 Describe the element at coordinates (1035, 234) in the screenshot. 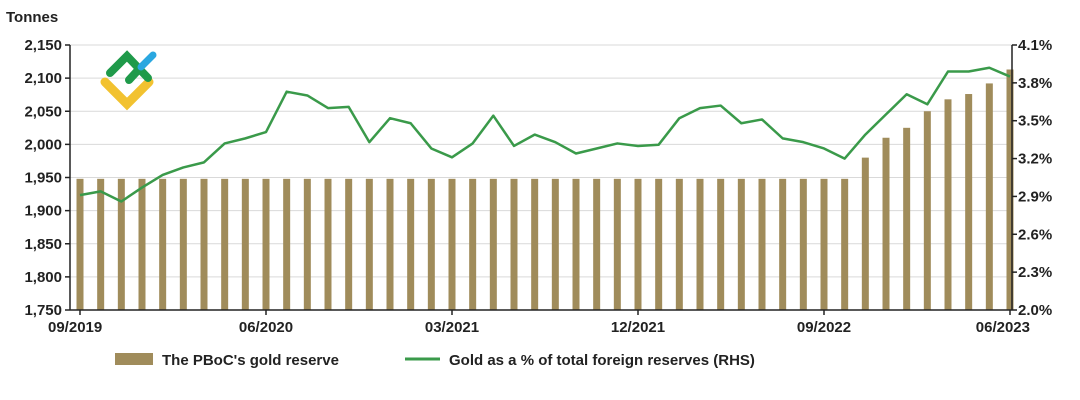

I see `y-right-tick-label: 2.6%` at that location.